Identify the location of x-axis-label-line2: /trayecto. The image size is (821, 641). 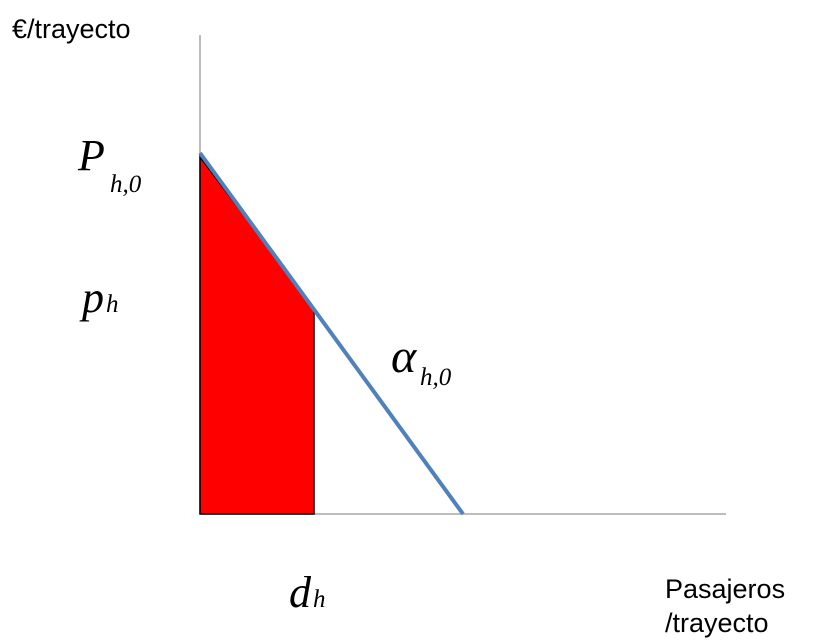
(717, 623).